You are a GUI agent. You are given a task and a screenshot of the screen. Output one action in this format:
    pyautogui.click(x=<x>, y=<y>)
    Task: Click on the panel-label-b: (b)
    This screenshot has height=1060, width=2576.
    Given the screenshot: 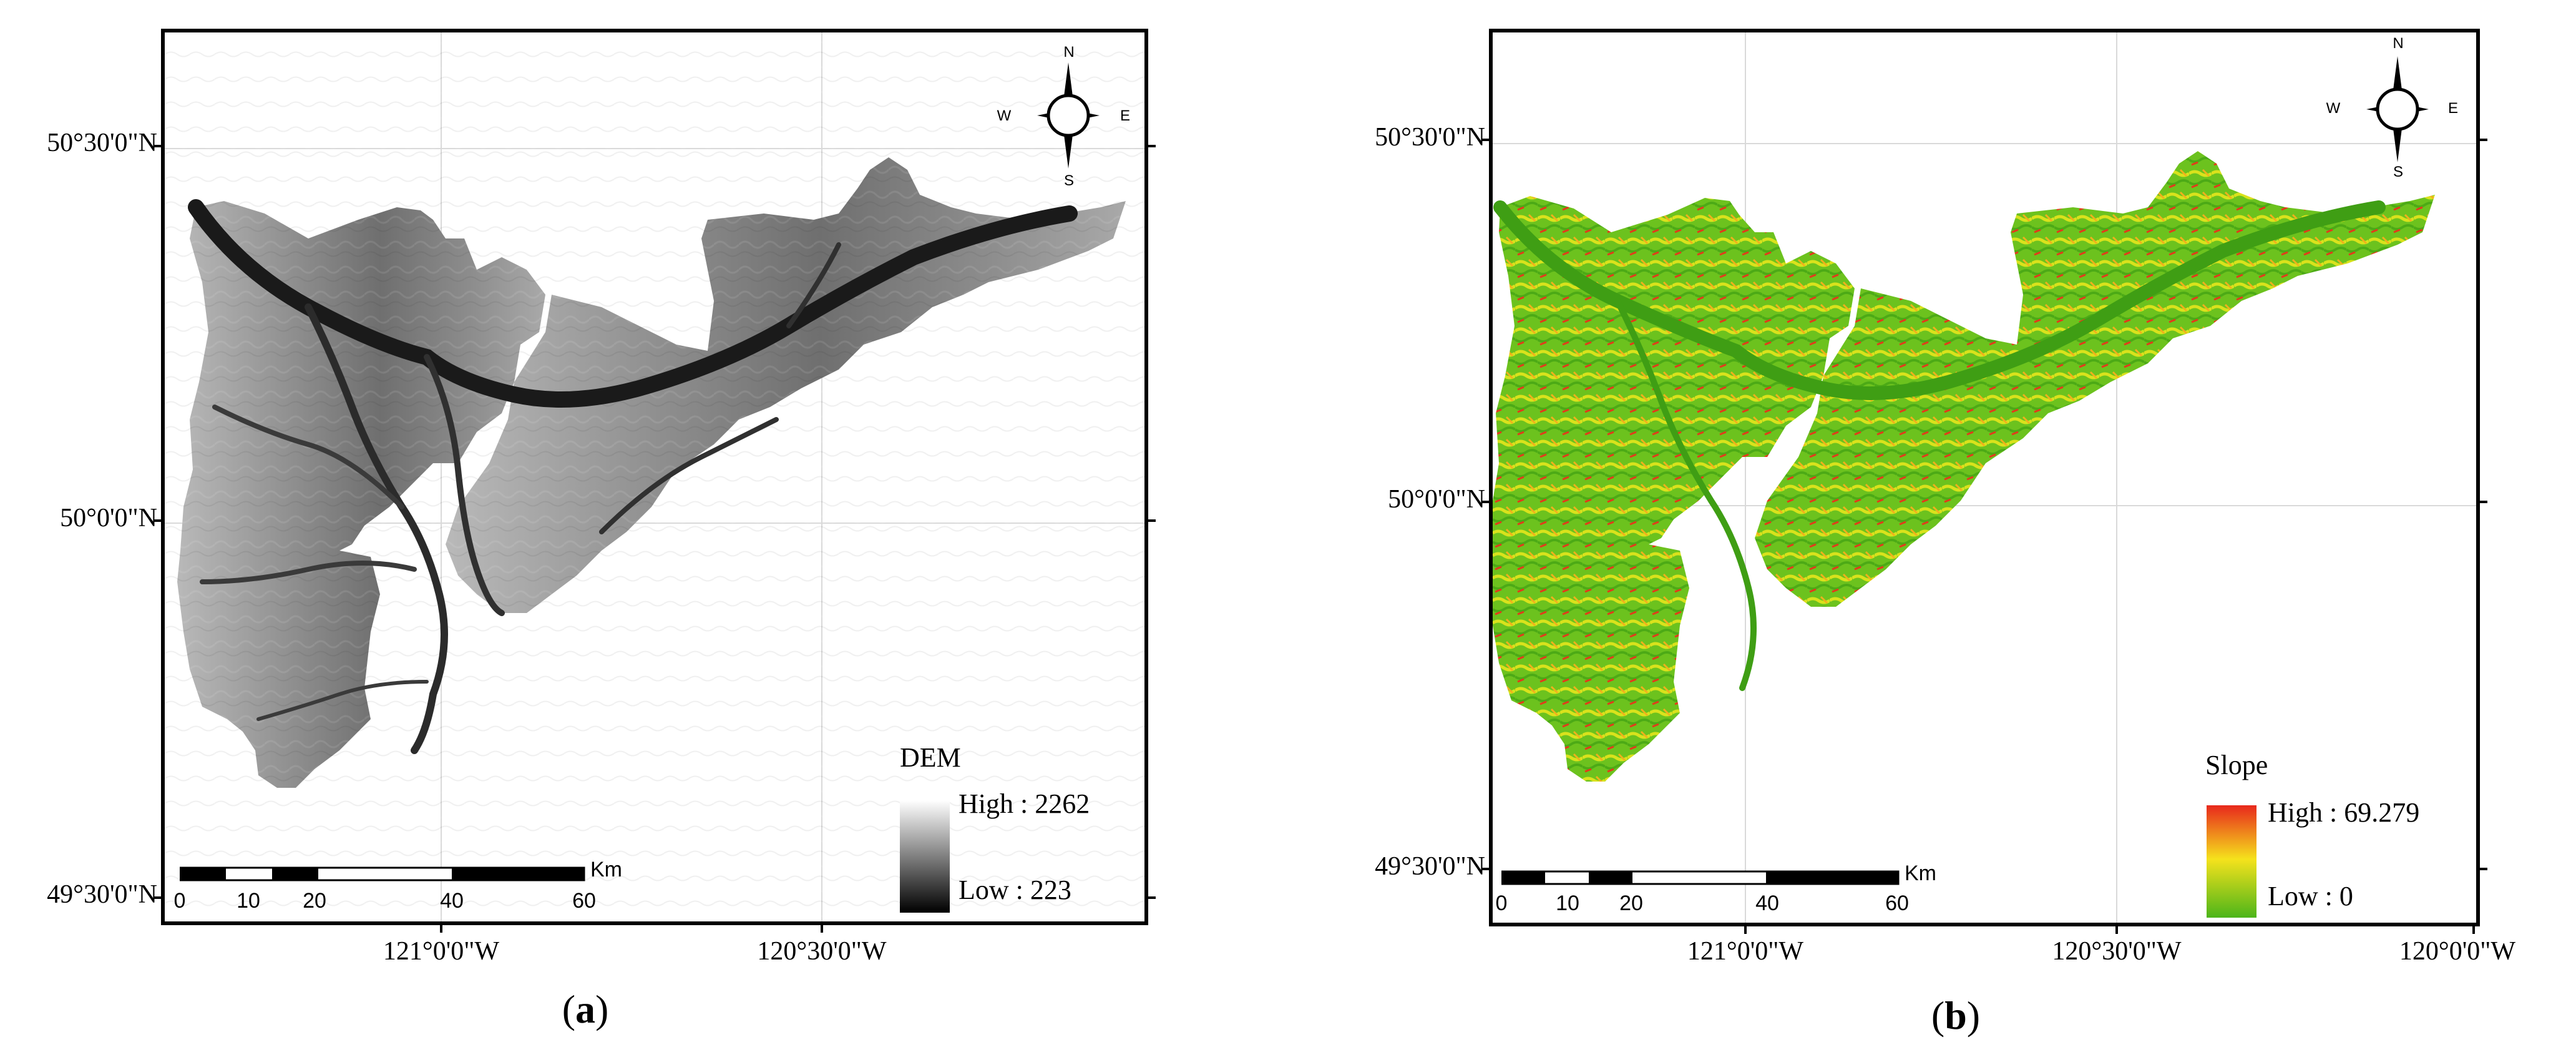 What is the action you would take?
    pyautogui.click(x=1956, y=1015)
    